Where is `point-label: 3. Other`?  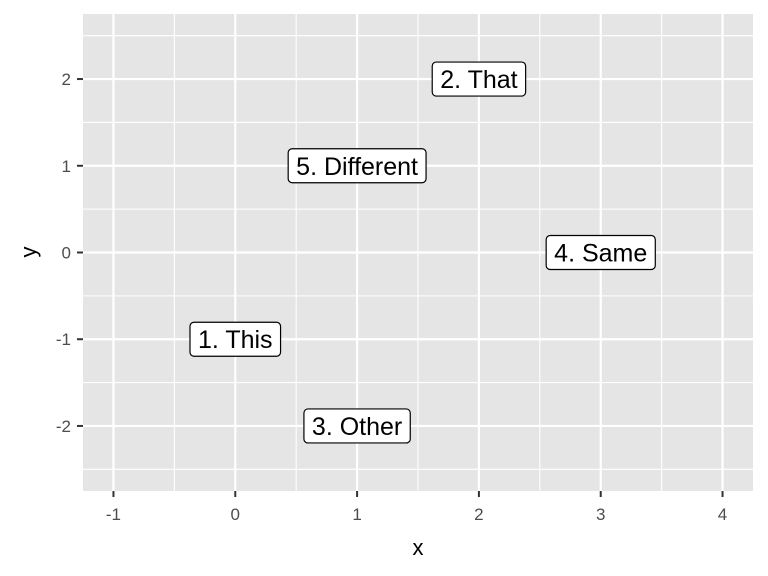 point-label: 3. Other is located at coordinates (357, 426).